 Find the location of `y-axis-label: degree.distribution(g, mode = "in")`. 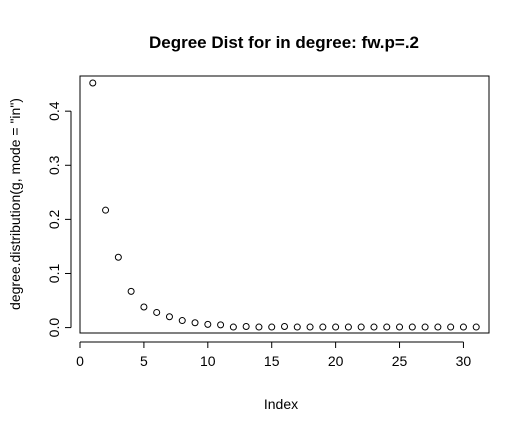

y-axis-label: degree.distribution(g, mode = "in") is located at coordinates (15, 204).